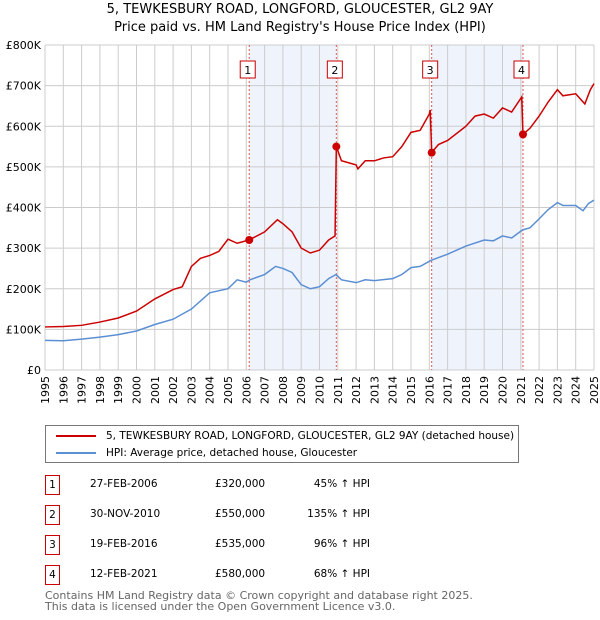 This screenshot has height=620, width=600. Describe the element at coordinates (411, 390) in the screenshot. I see `x-tick-label: 2015` at that location.